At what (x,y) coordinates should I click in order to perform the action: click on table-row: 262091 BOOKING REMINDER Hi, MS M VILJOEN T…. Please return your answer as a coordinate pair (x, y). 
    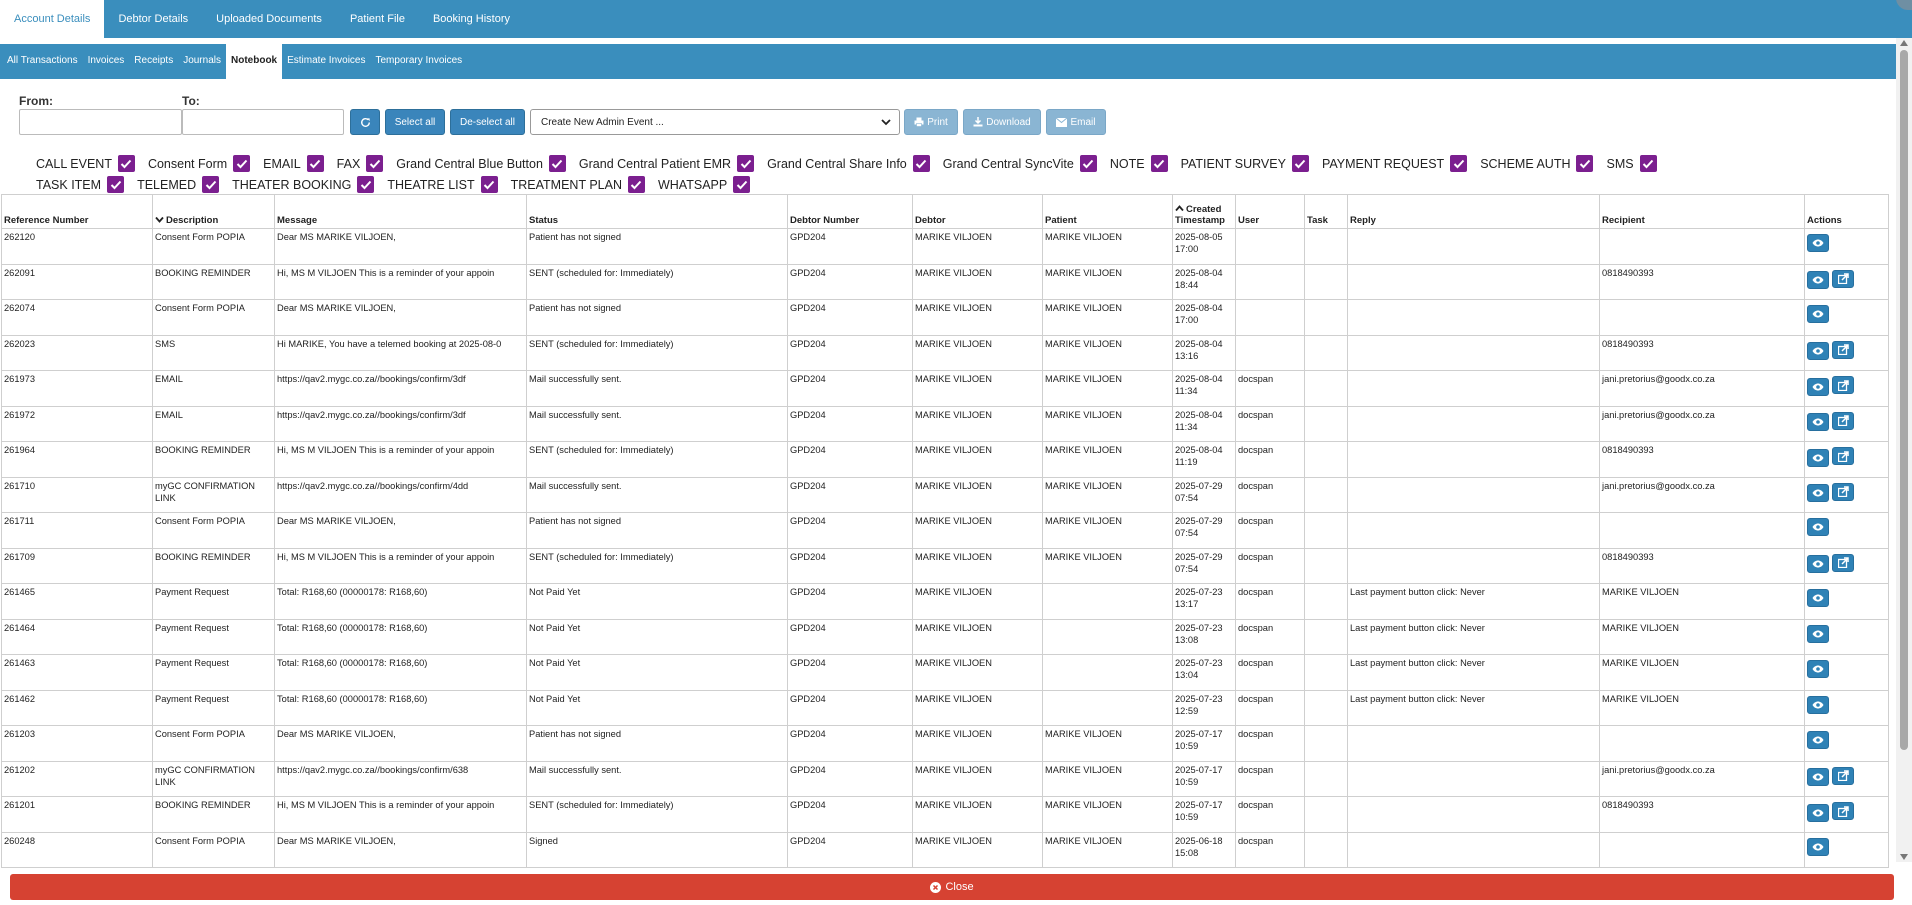
    Looking at the image, I should click on (945, 281).